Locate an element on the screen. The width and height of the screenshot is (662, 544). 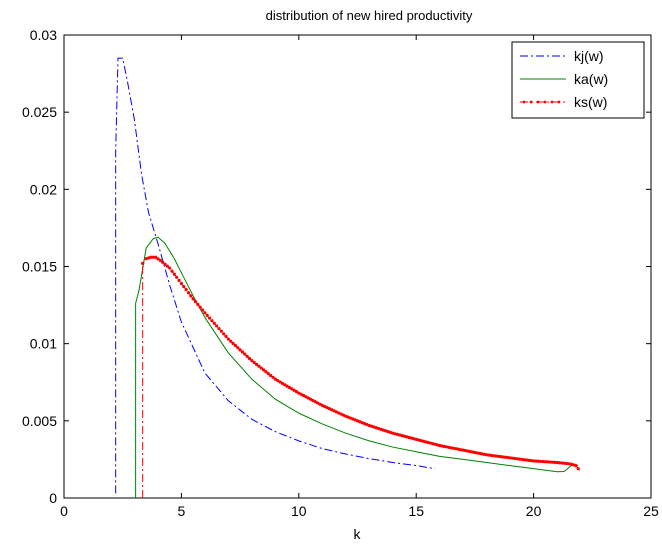
legend-box is located at coordinates (578, 80).